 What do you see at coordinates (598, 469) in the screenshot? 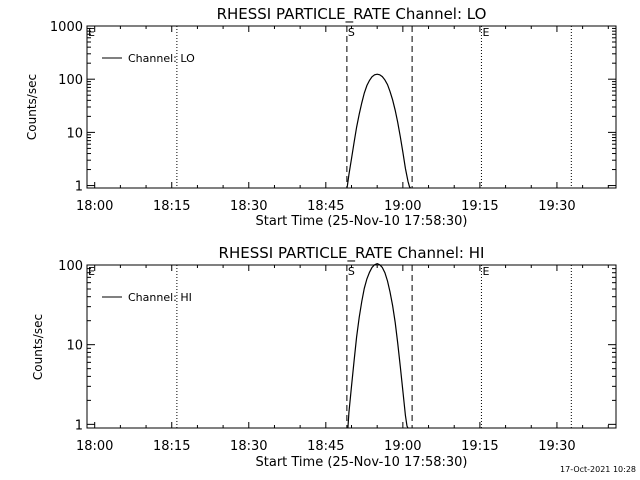
I see `timestamp-label: 17-Oct-2021 10:28` at bounding box center [598, 469].